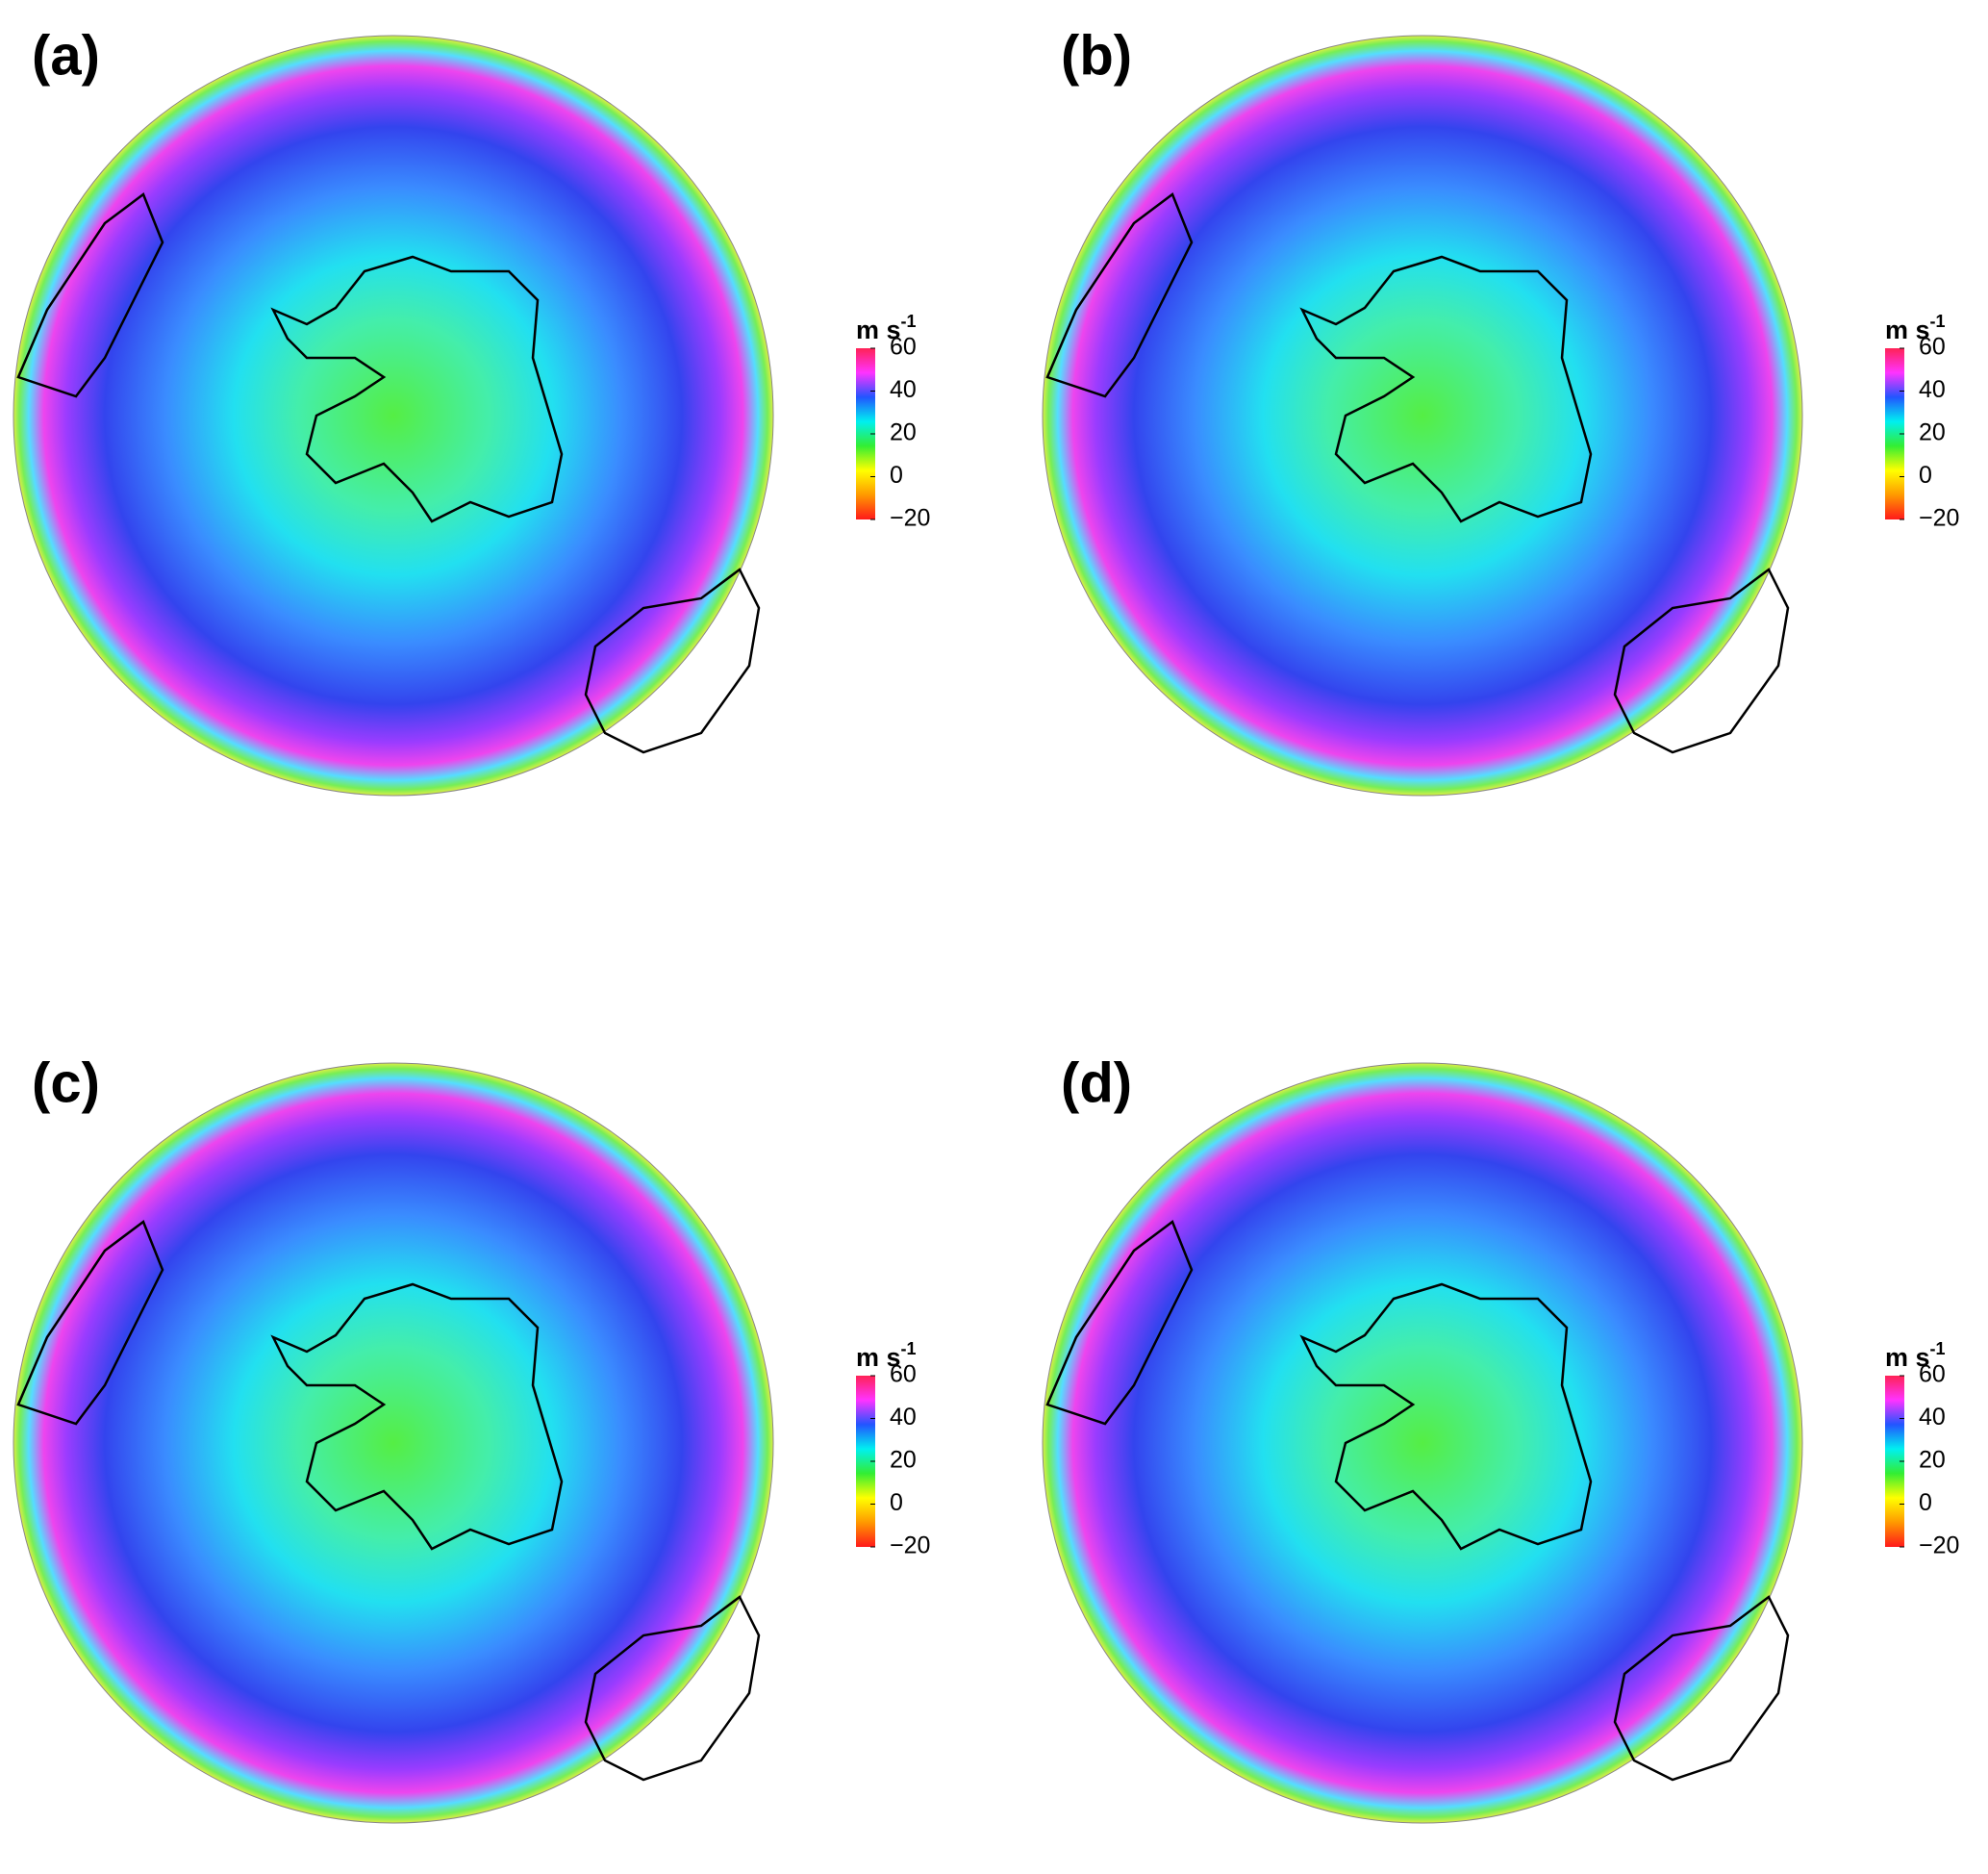 The image size is (1988, 1874). I want to click on panel-label: (b), so click(1096, 56).